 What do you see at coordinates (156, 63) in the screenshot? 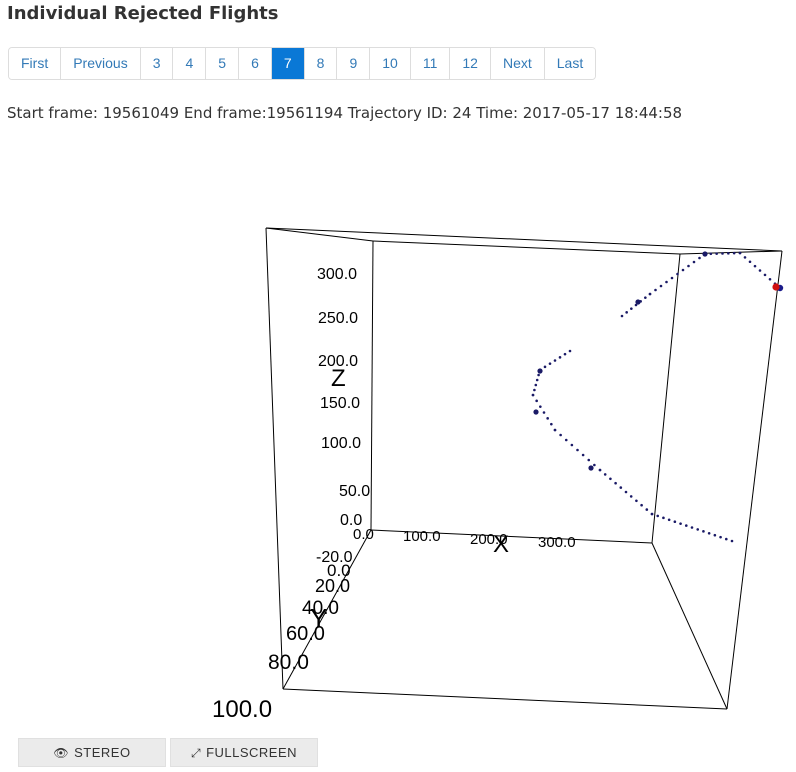
I see `pagination-page-3: 3` at bounding box center [156, 63].